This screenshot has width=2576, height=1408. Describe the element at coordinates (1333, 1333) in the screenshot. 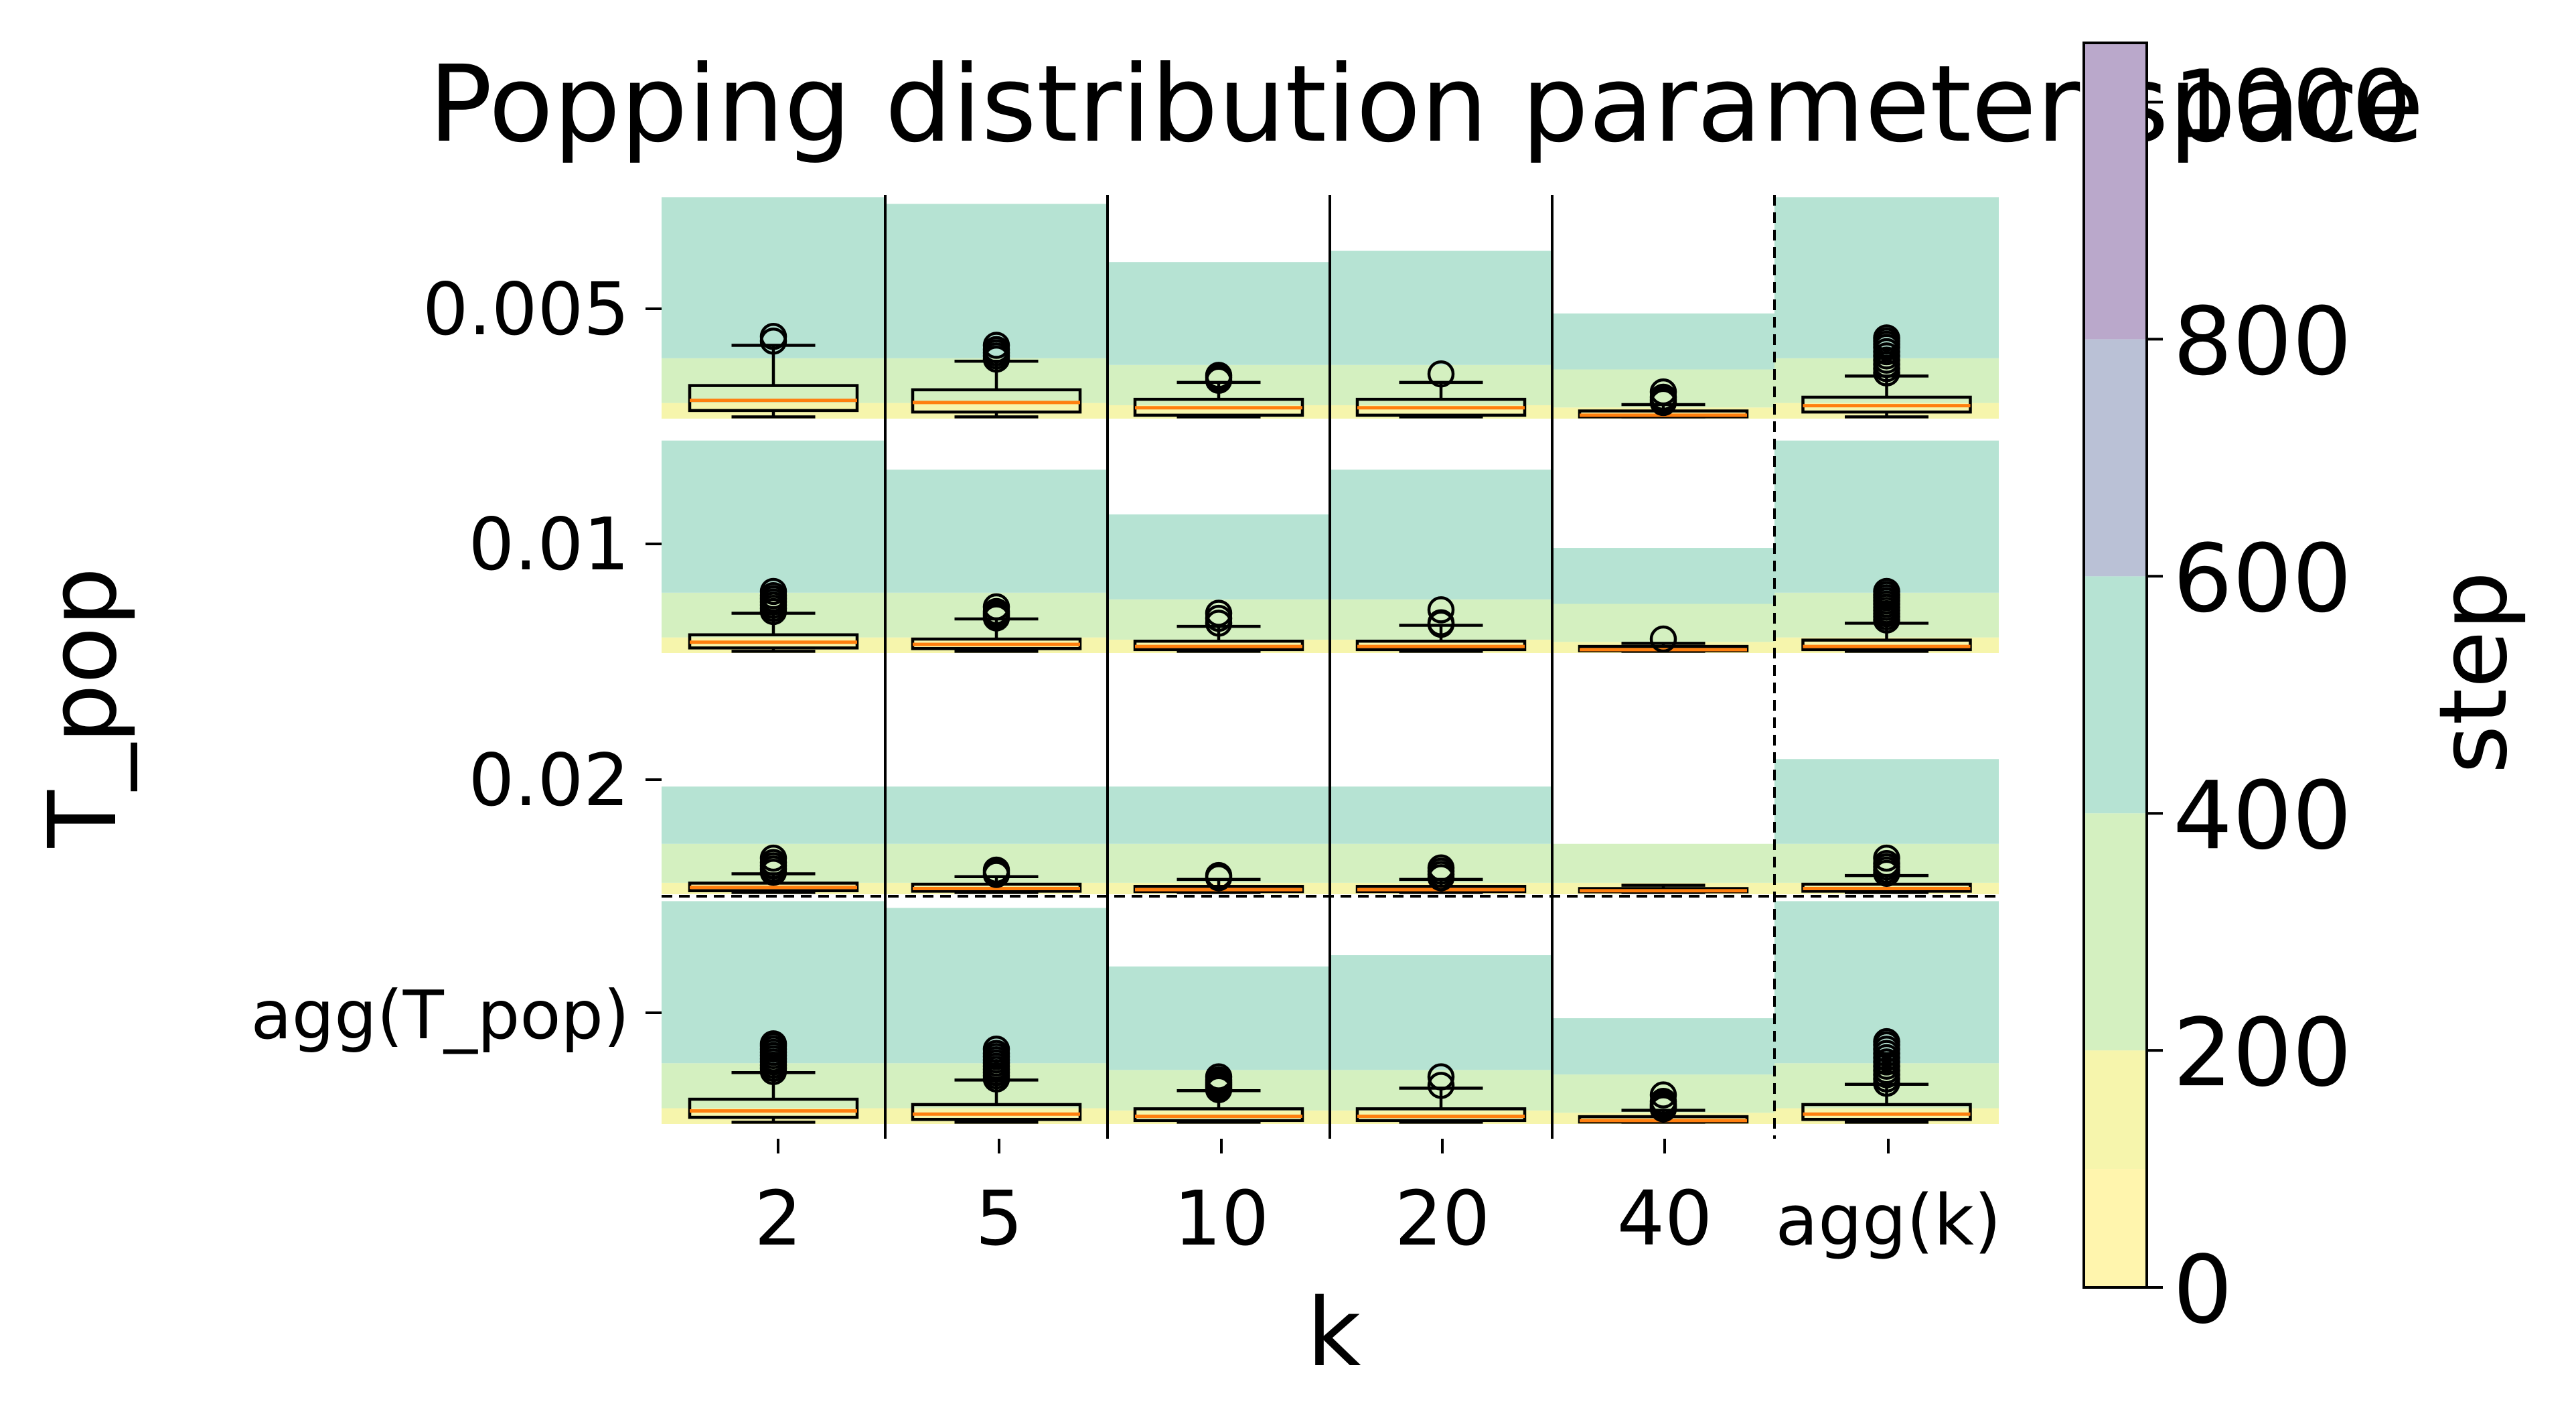

I see `x-axis-label: k` at that location.